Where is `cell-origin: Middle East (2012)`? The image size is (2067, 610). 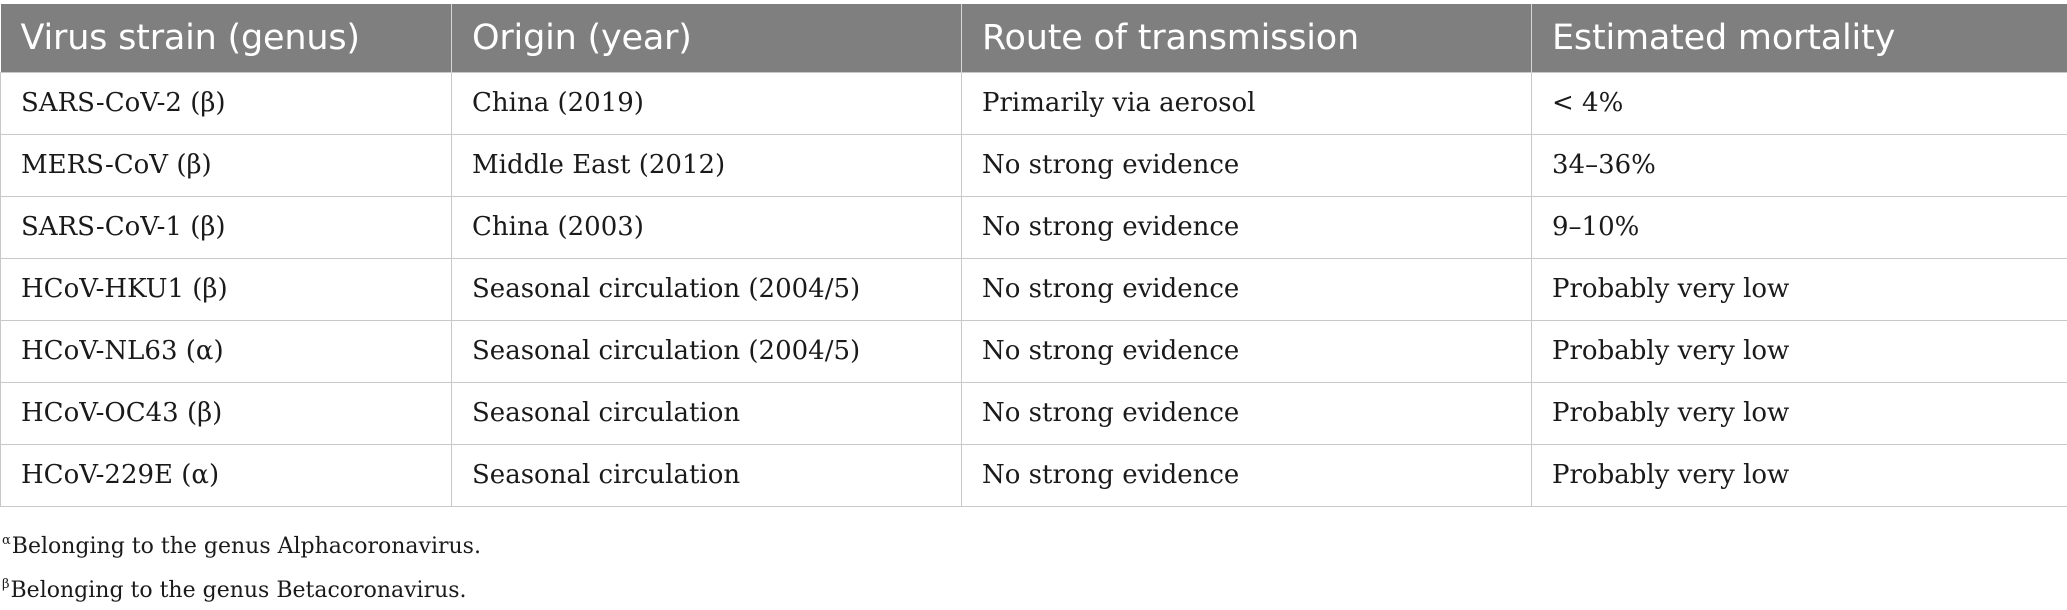 cell-origin: Middle East (2012) is located at coordinates (707, 165).